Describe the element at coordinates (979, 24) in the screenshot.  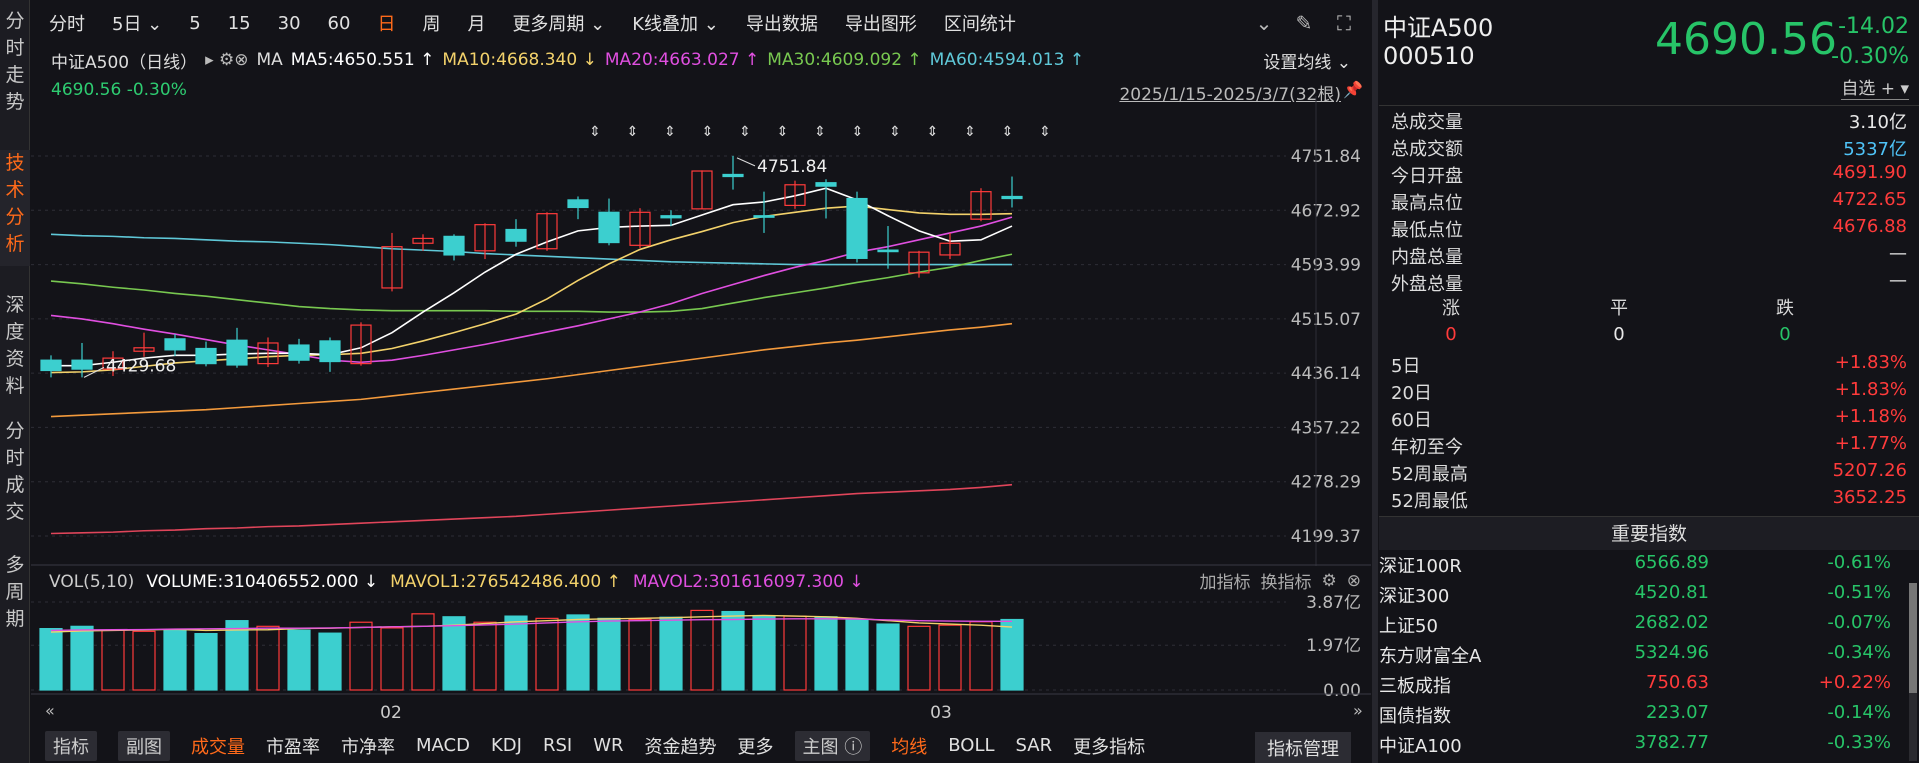
I see `period-tab-13: 区间统计` at that location.